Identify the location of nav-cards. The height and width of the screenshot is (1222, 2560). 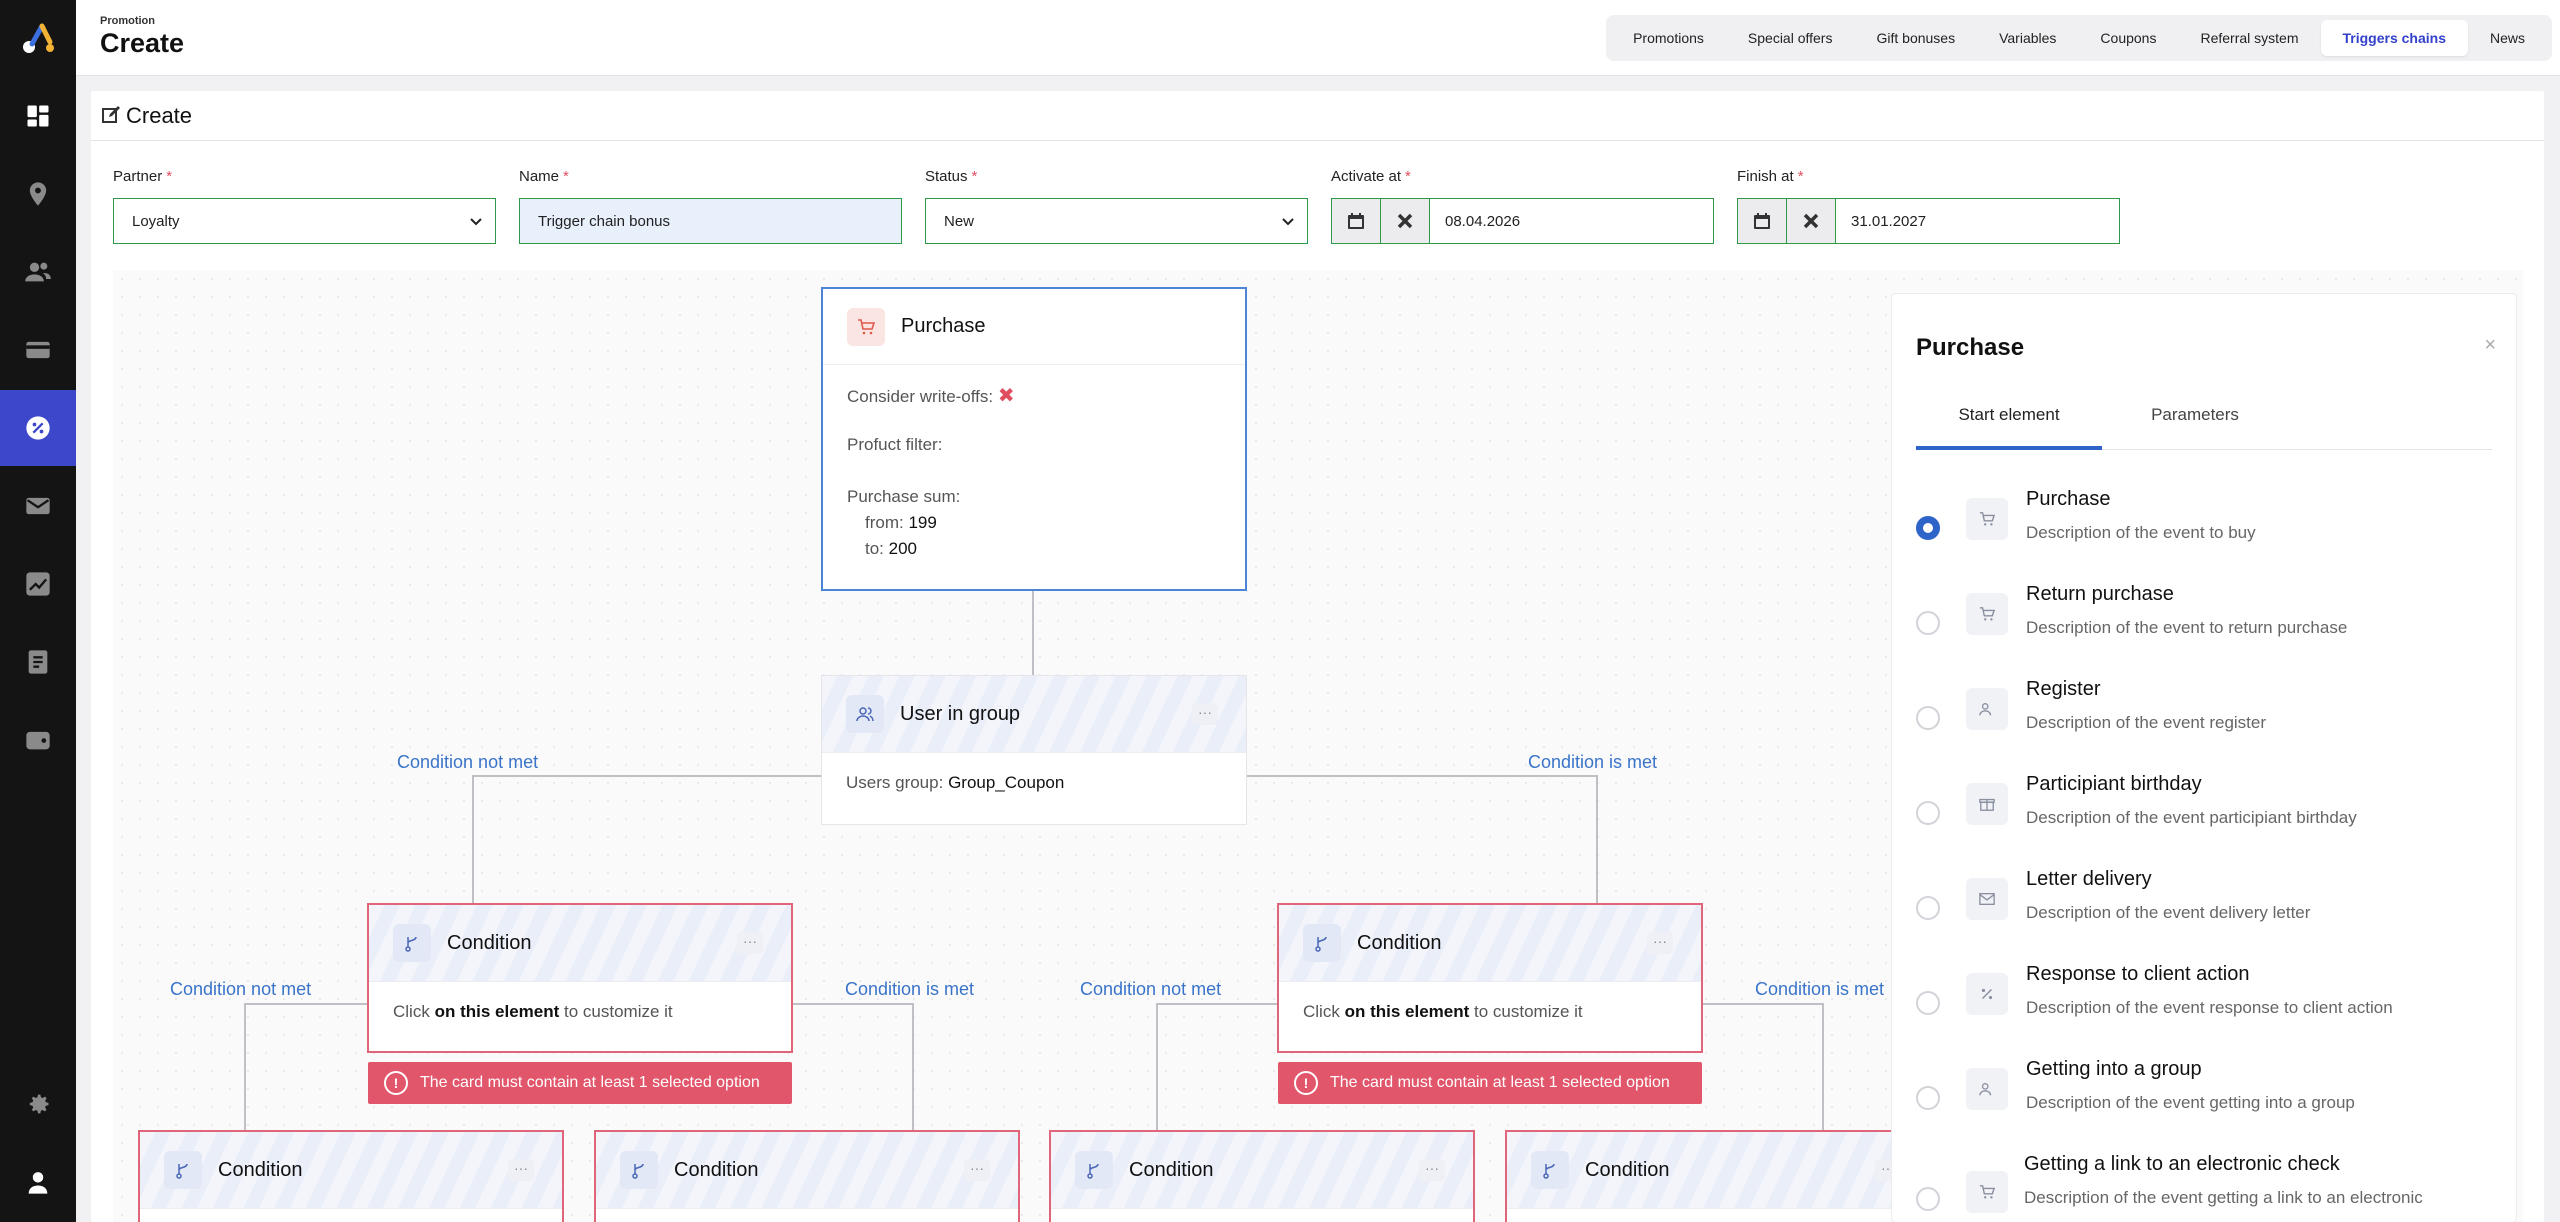
(38, 350).